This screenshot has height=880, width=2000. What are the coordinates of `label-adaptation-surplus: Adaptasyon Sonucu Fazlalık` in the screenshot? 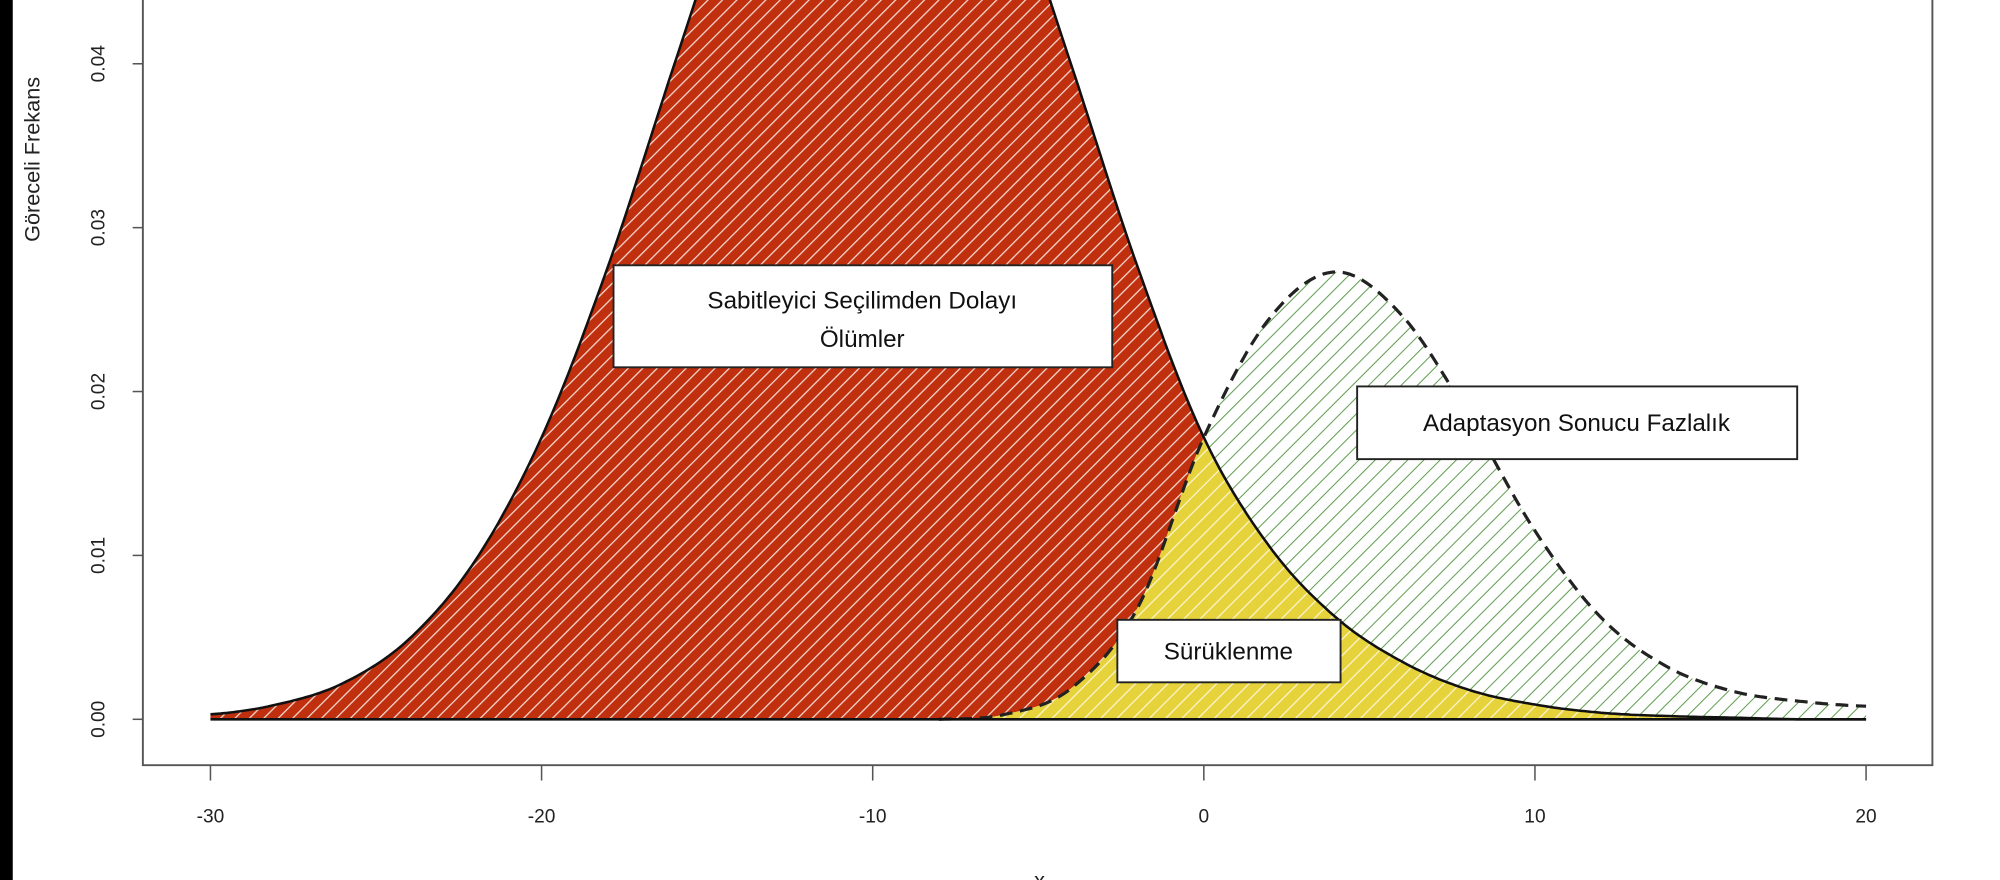 It's located at (1577, 423).